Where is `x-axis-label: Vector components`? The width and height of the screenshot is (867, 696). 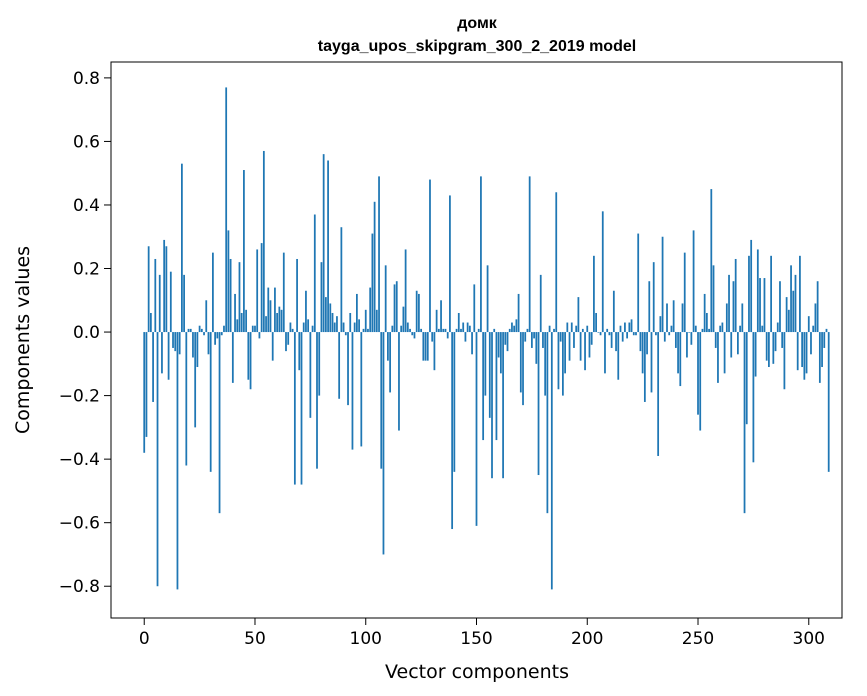 x-axis-label: Vector components is located at coordinates (477, 672).